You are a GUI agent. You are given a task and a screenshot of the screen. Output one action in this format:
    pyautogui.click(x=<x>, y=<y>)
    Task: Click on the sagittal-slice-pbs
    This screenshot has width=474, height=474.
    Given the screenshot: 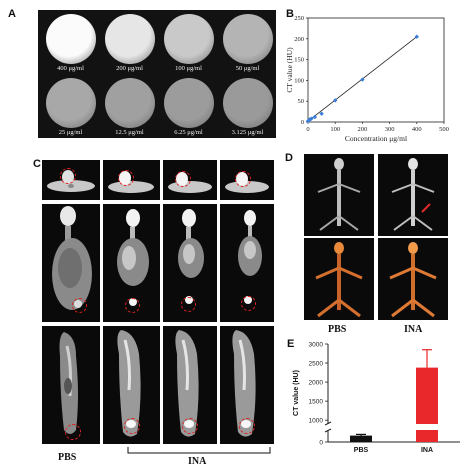 What is the action you would take?
    pyautogui.click(x=71, y=385)
    